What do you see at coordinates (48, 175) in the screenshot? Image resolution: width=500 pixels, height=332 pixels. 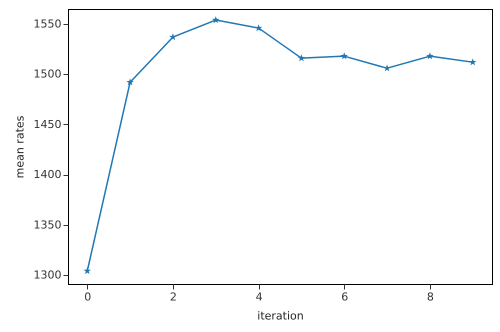 I see `y-tick-label: 1400` at bounding box center [48, 175].